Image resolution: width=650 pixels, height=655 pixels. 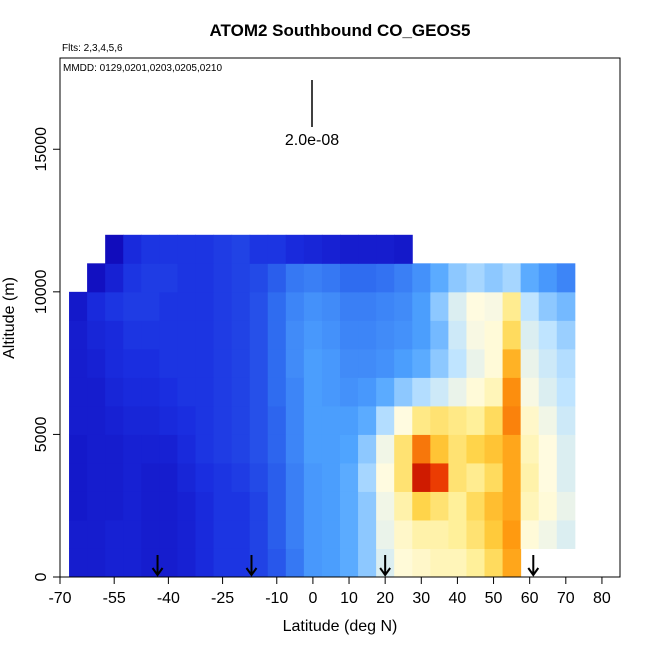 I want to click on chart-title: ATOM2 Southbound CO_GEOS5, so click(x=340, y=30).